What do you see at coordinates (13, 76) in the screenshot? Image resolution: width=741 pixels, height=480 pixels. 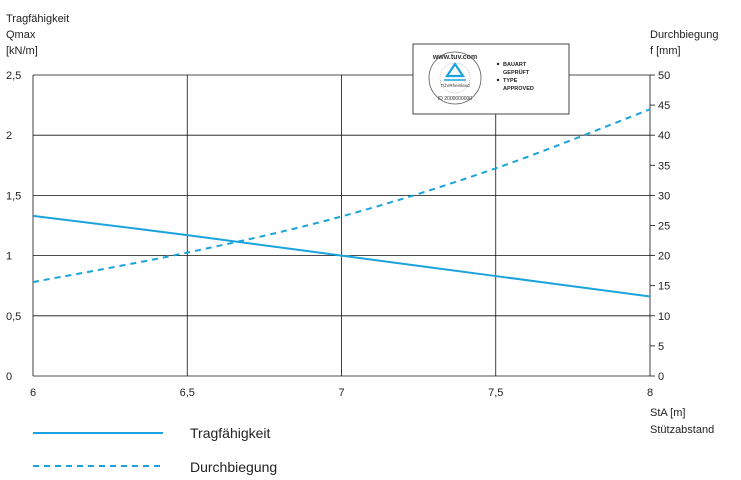 I see `y-left-tick-label: 2,5` at bounding box center [13, 76].